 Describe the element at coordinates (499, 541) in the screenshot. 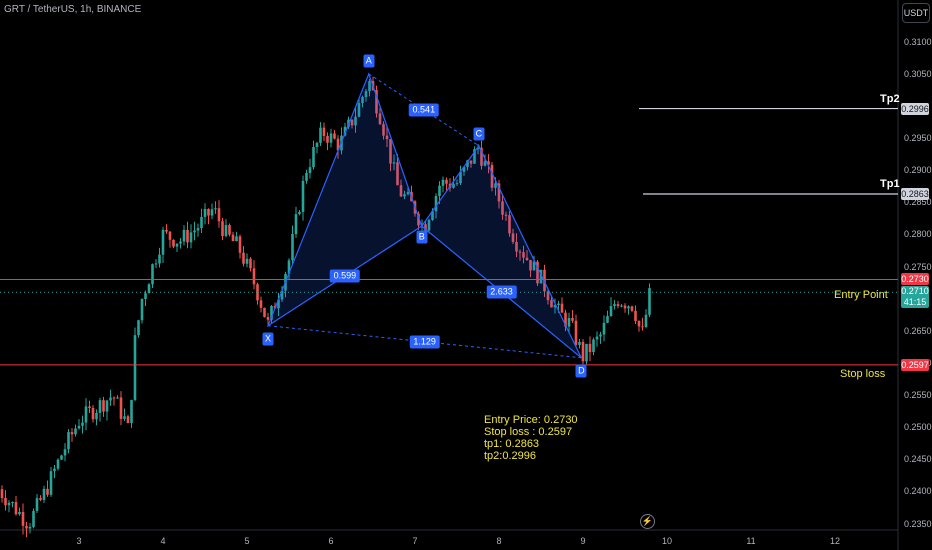

I see `time-tick-label: 8` at that location.